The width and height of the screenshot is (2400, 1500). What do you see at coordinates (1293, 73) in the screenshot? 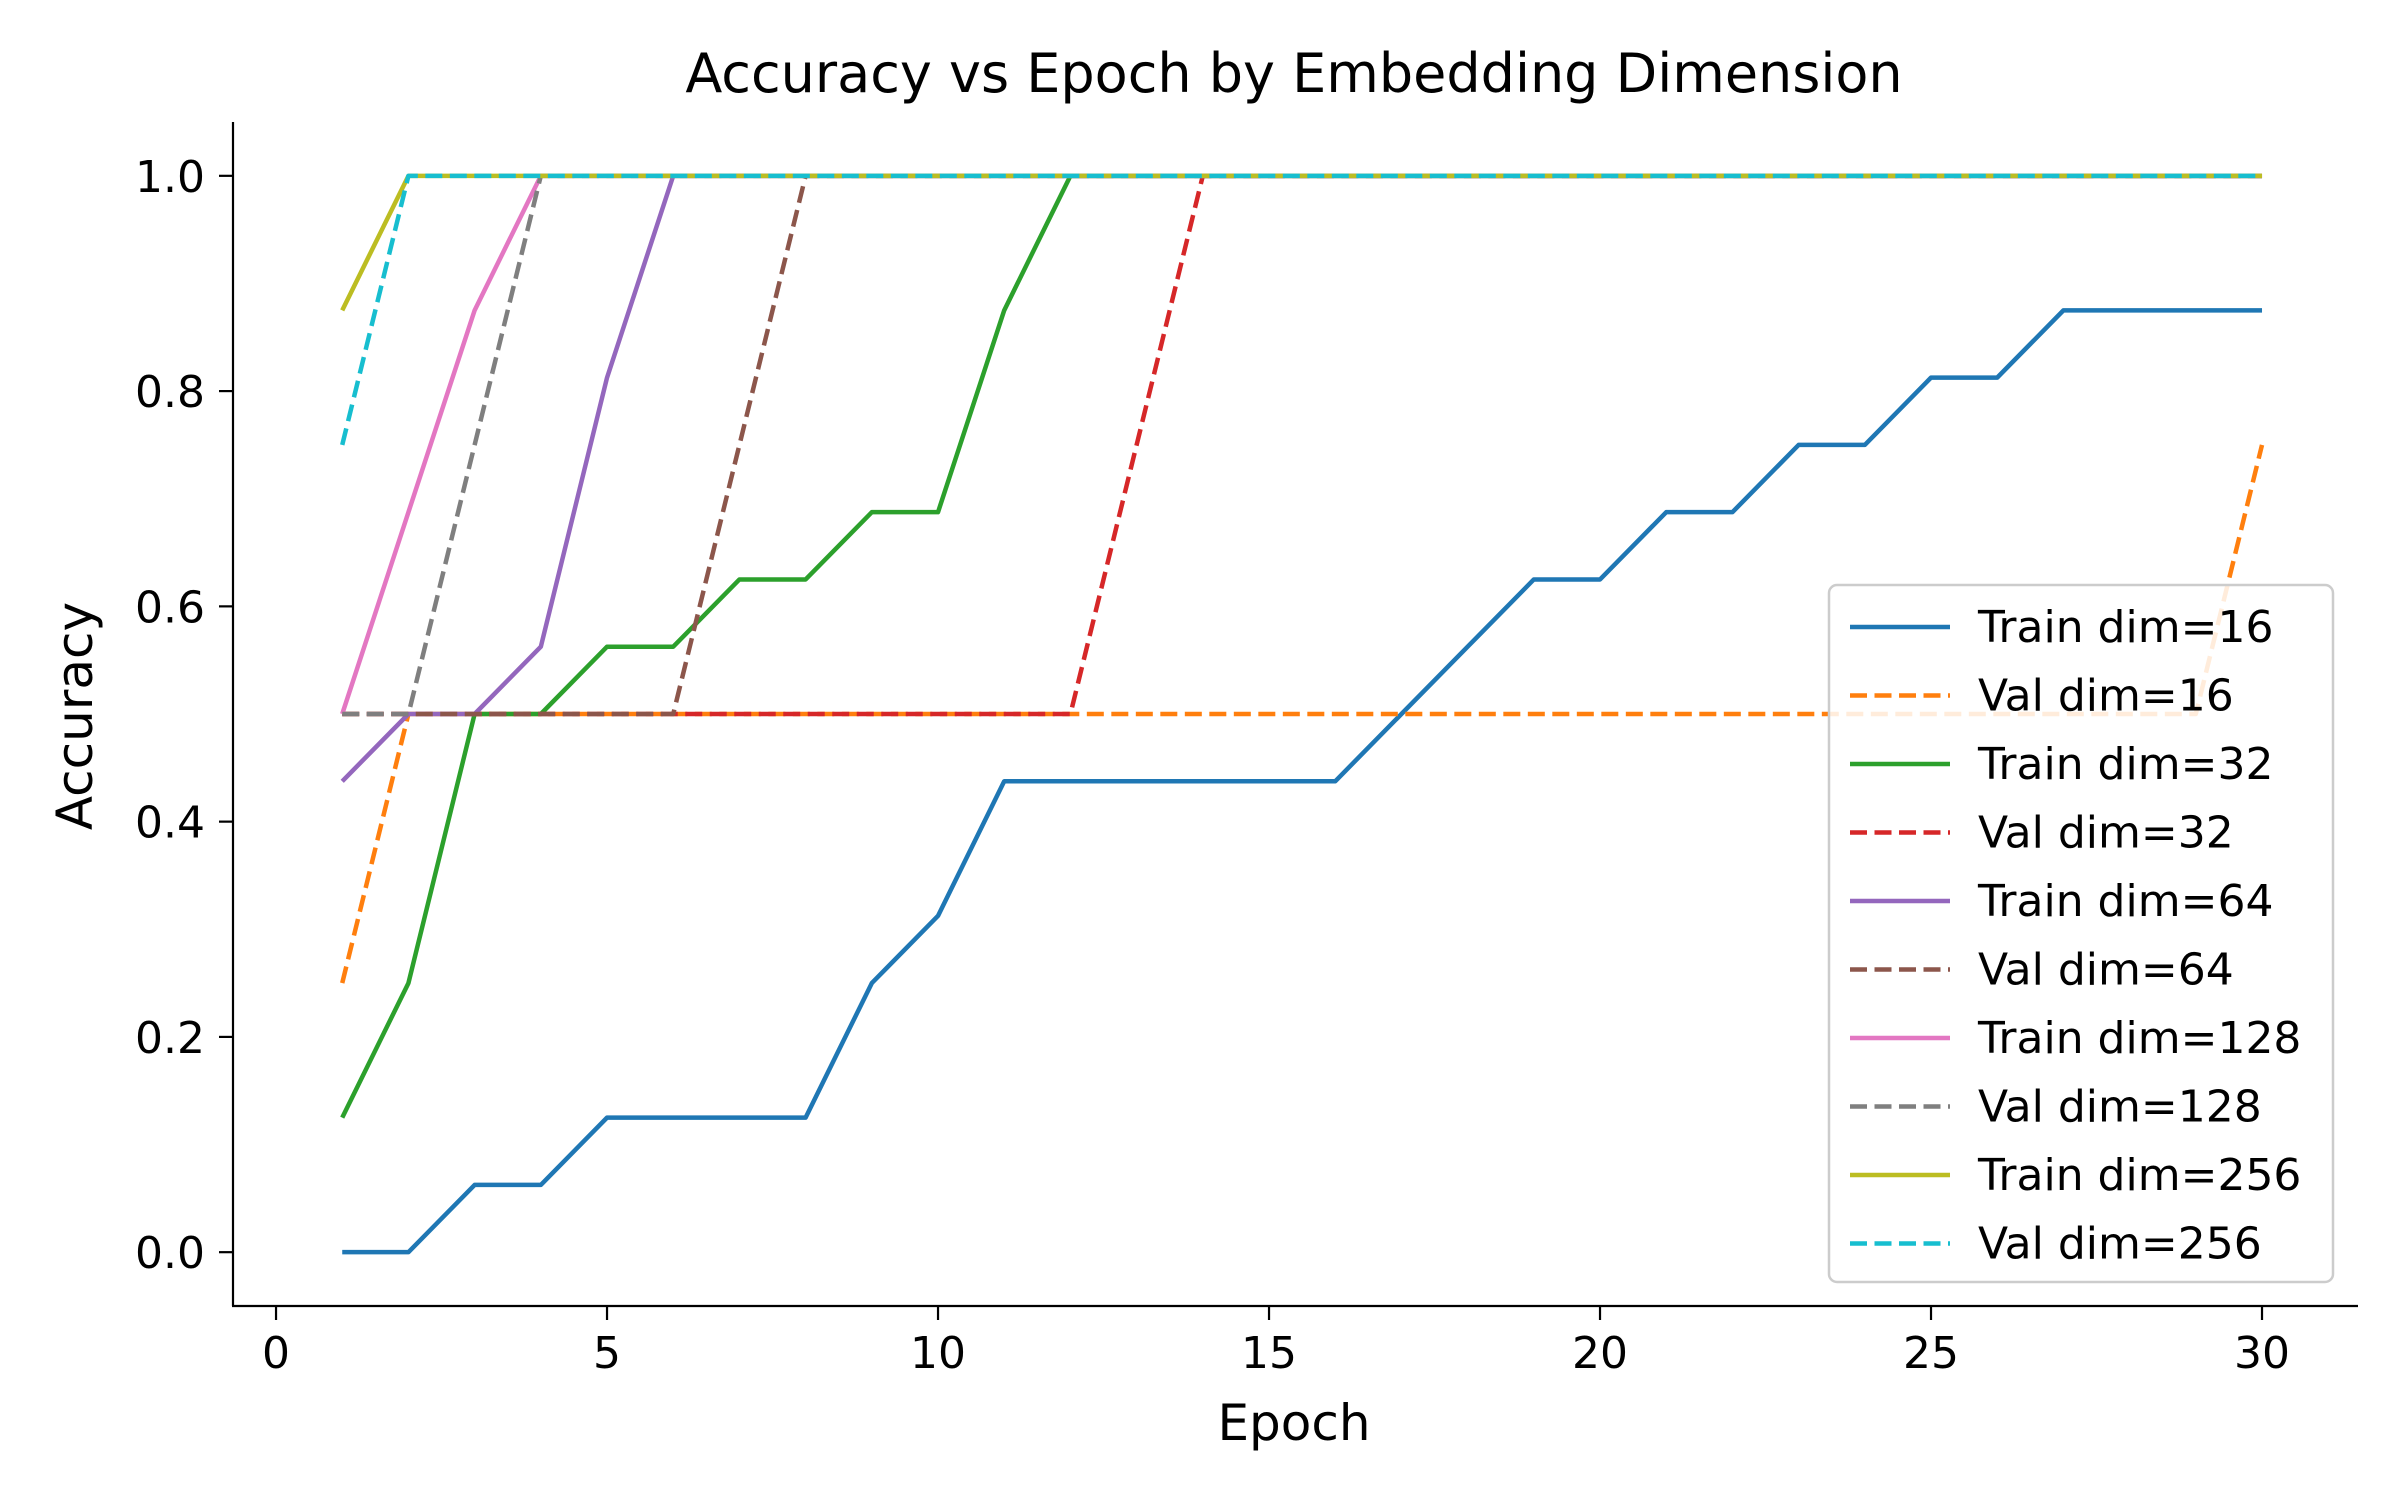
I see `chart-title: Accuracy vs Epoch by Embedding Dimension` at bounding box center [1293, 73].